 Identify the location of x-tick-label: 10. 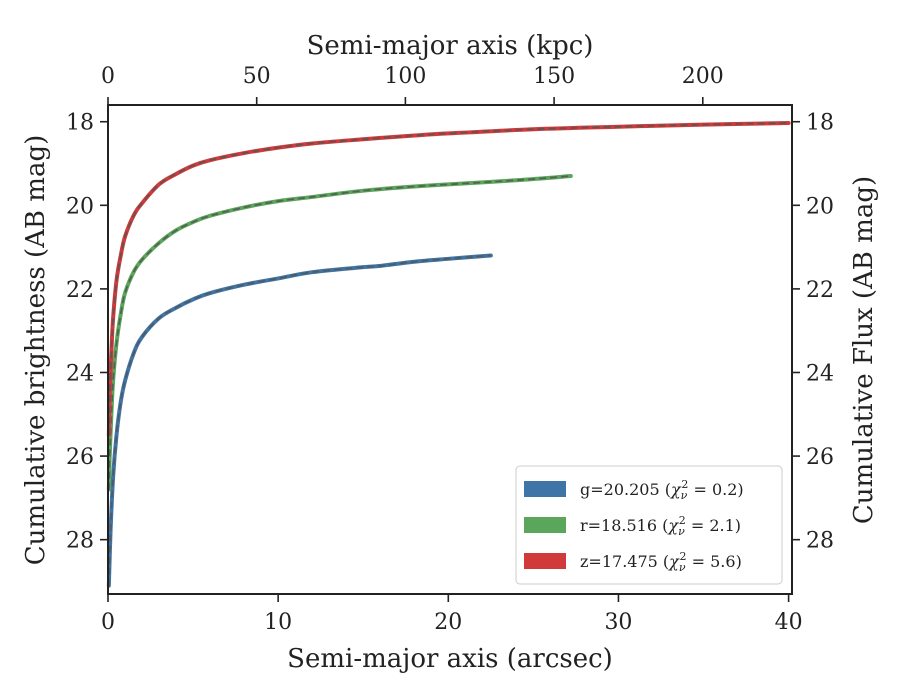
(278, 622).